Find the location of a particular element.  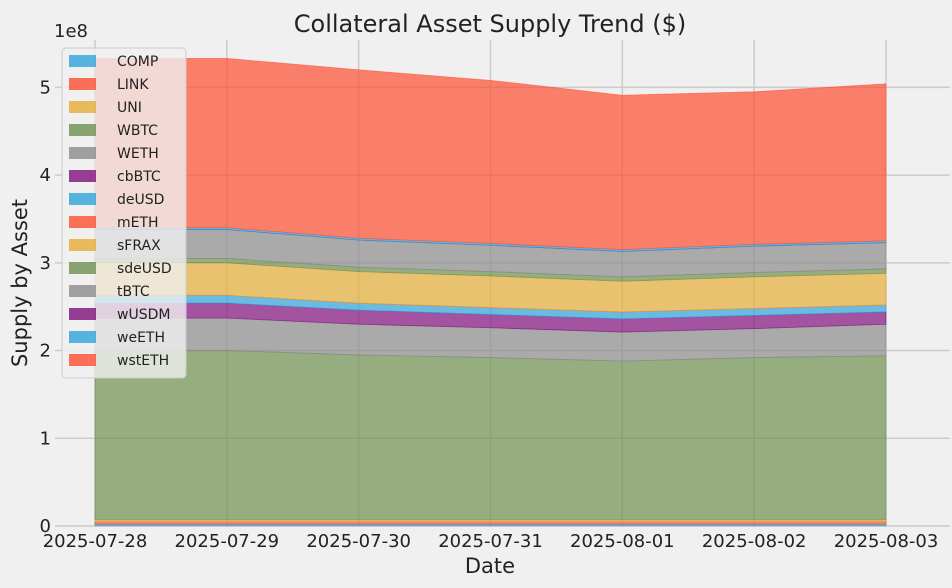

y-tick-label: 5 is located at coordinates (45, 87).